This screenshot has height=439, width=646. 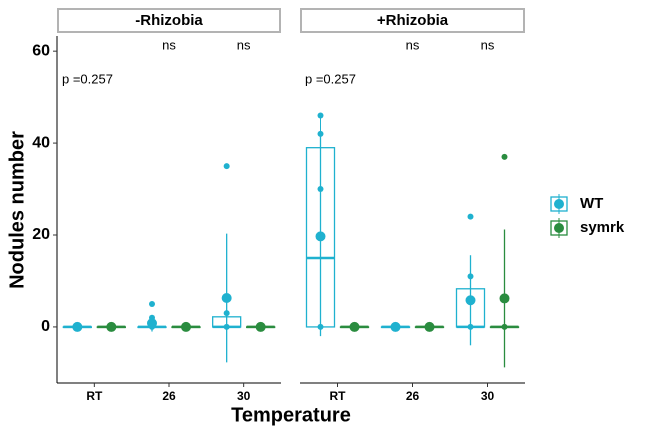 I want to click on strip-label: +Rhizobia, so click(x=413, y=20).